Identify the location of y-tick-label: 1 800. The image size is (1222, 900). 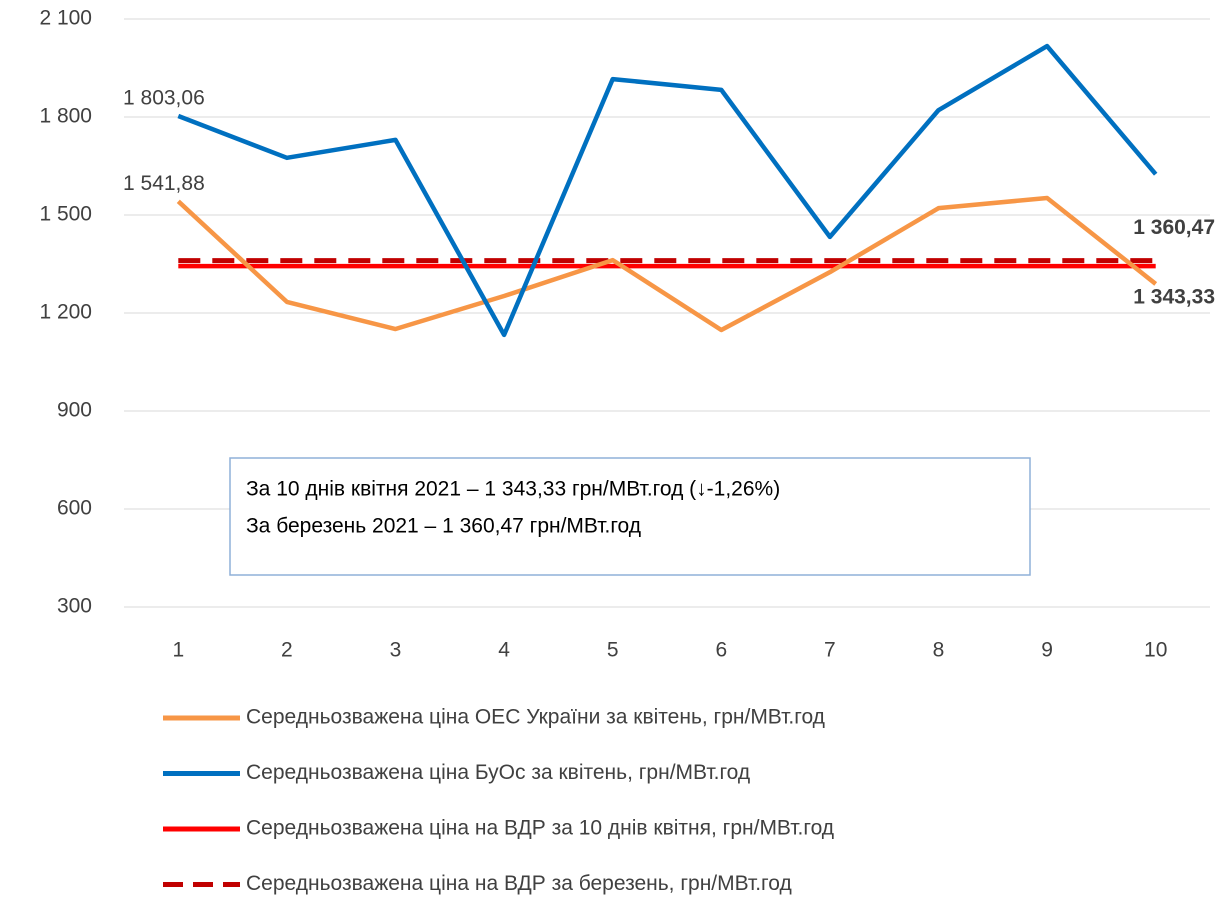
(65, 116).